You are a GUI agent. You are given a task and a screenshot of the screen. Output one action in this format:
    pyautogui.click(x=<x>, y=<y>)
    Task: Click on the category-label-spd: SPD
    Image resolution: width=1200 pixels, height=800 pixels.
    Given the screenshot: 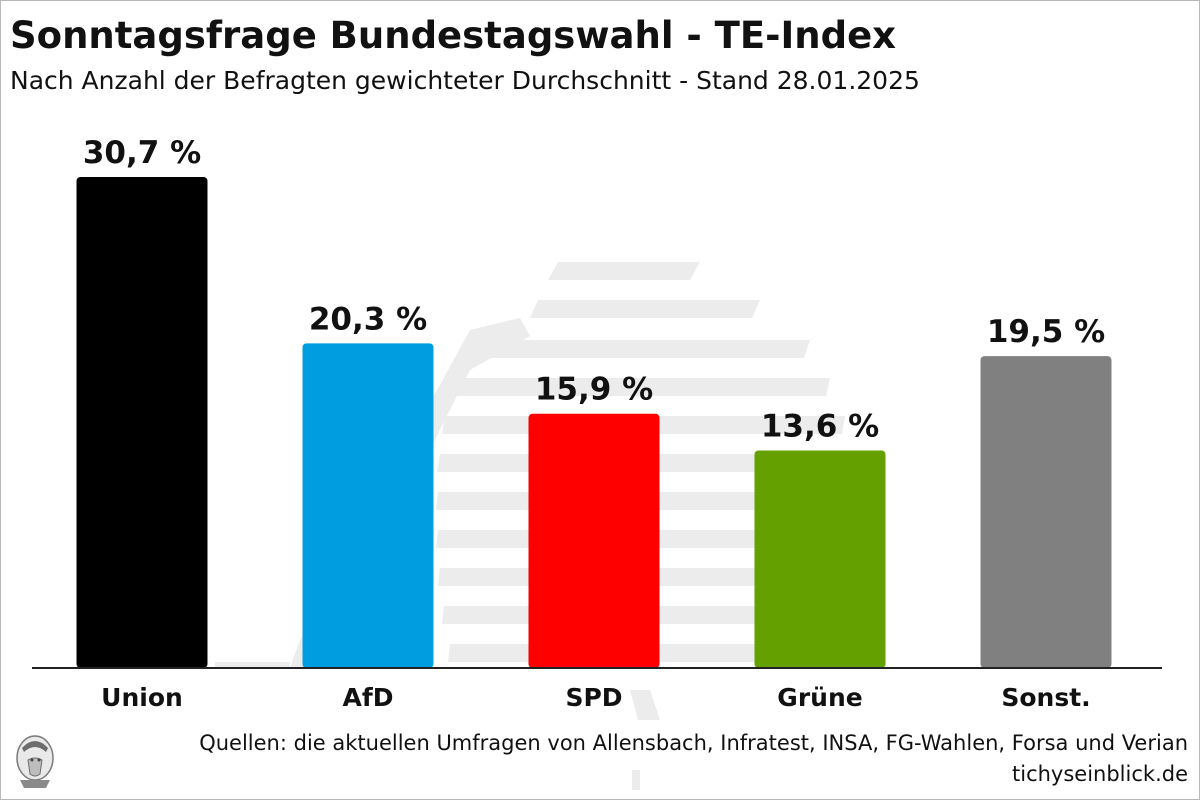 What is the action you would take?
    pyautogui.click(x=593, y=697)
    